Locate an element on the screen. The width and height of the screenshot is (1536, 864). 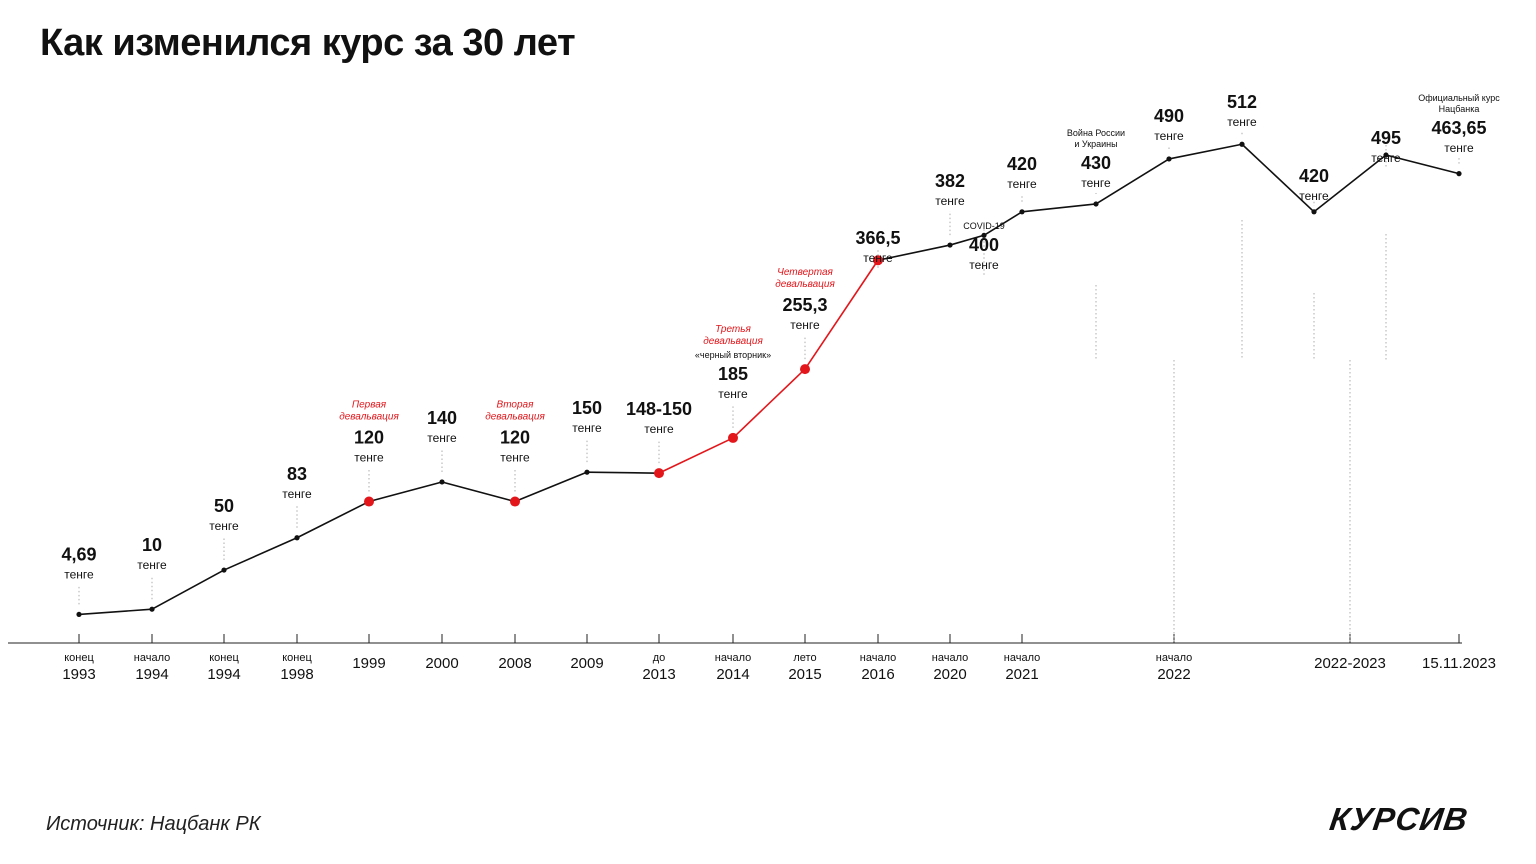
event-note: и Украины is located at coordinates (1095, 144).